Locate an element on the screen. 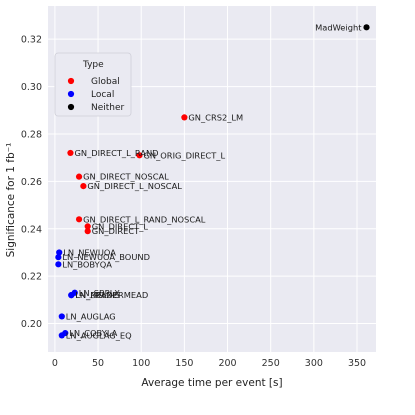 The image size is (415, 415). point-label: GN_DIRECT is located at coordinates (116, 231).